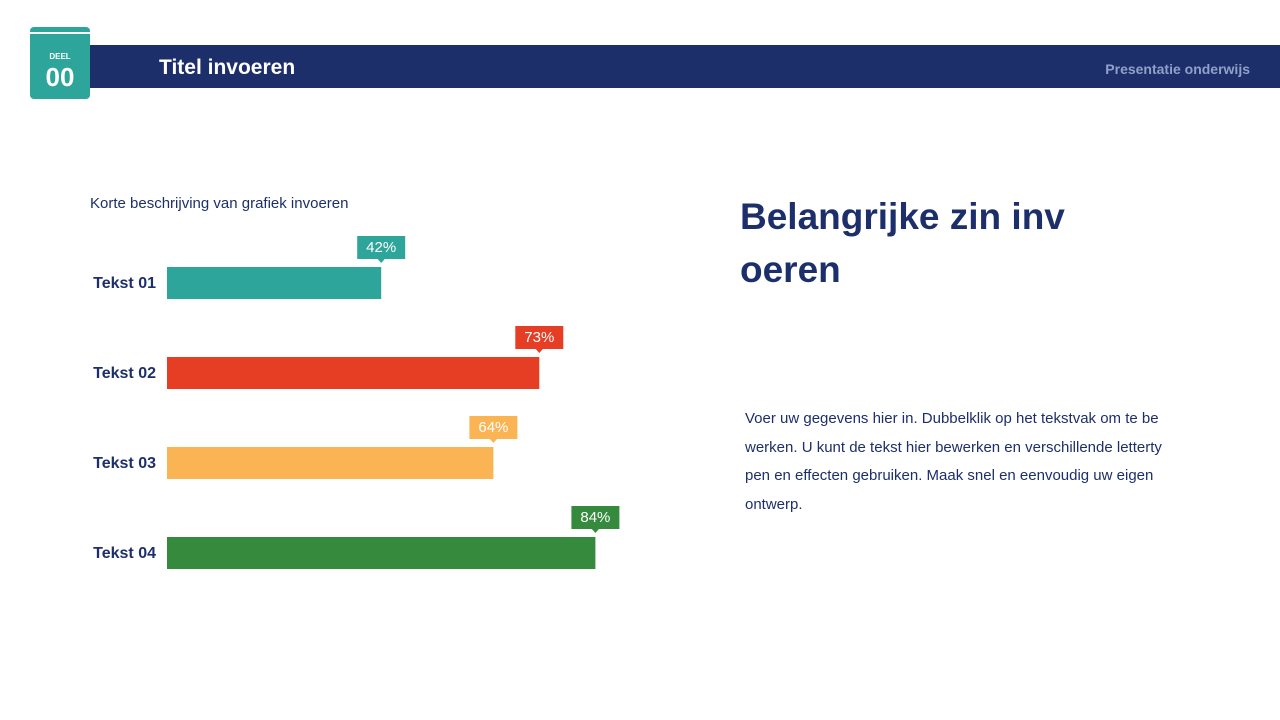  I want to click on badge-decoration, so click(60, 30).